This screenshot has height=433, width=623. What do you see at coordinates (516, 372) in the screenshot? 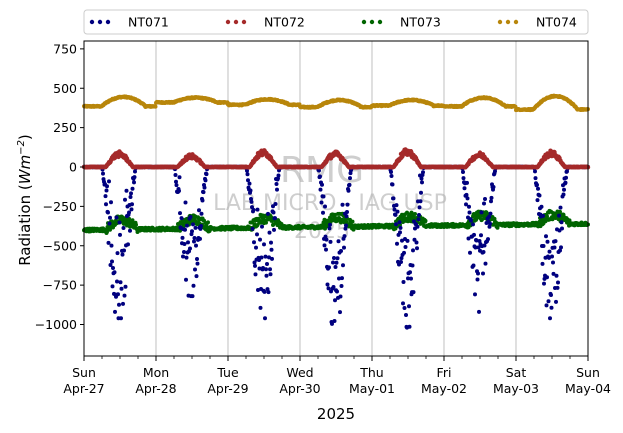
I see `x-tick-label-day: Sat` at bounding box center [516, 372].